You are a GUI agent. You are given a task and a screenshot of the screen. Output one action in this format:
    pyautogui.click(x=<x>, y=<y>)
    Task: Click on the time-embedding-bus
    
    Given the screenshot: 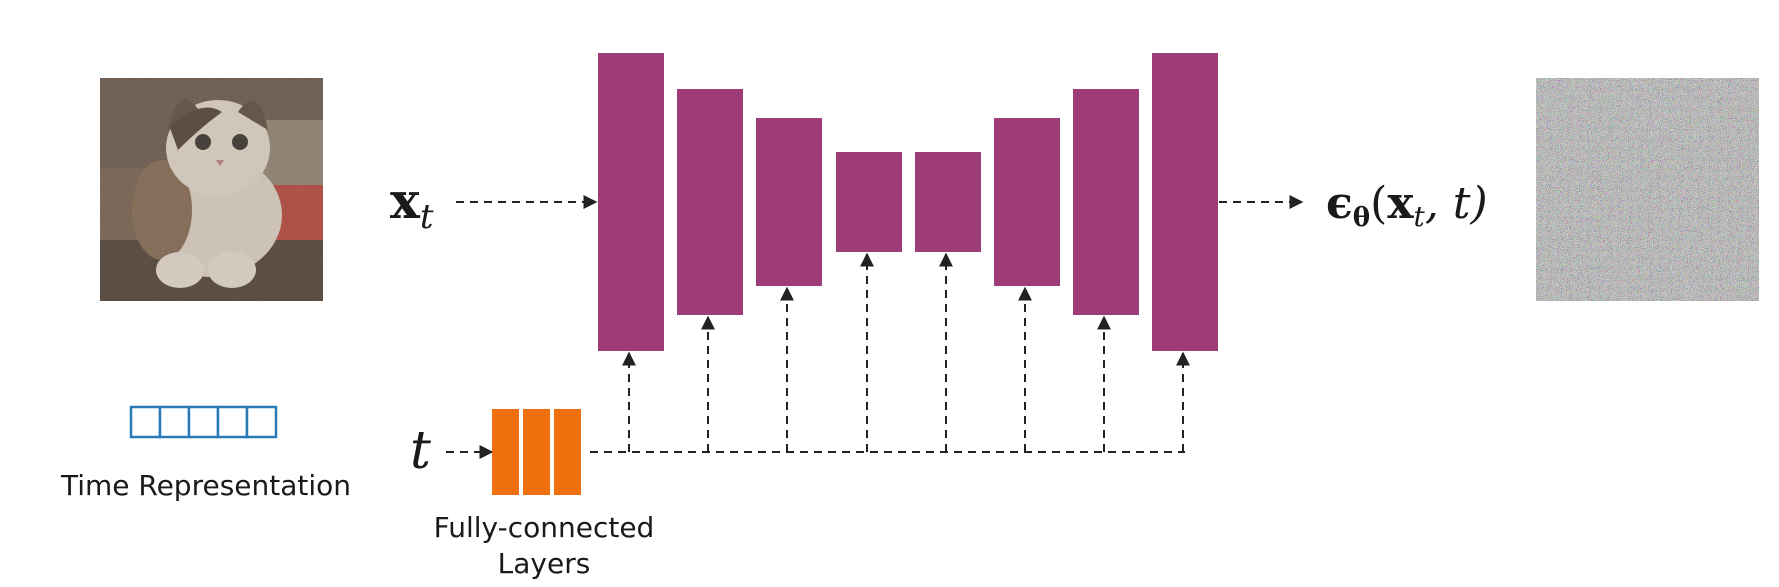 What is the action you would take?
    pyautogui.click(x=890, y=352)
    